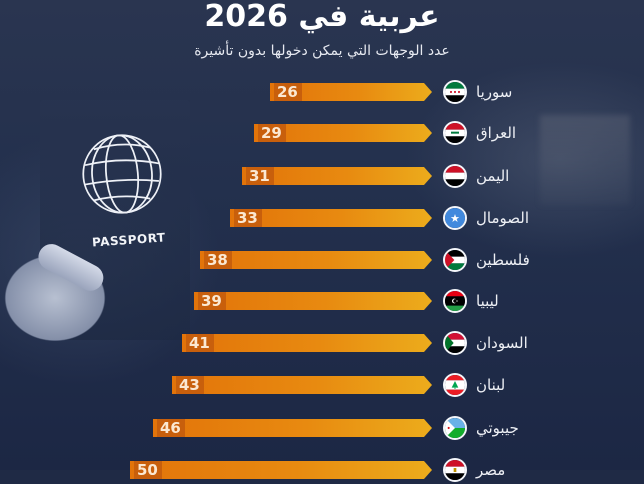  What do you see at coordinates (288, 92) in the screenshot?
I see `bar-value: 26` at bounding box center [288, 92].